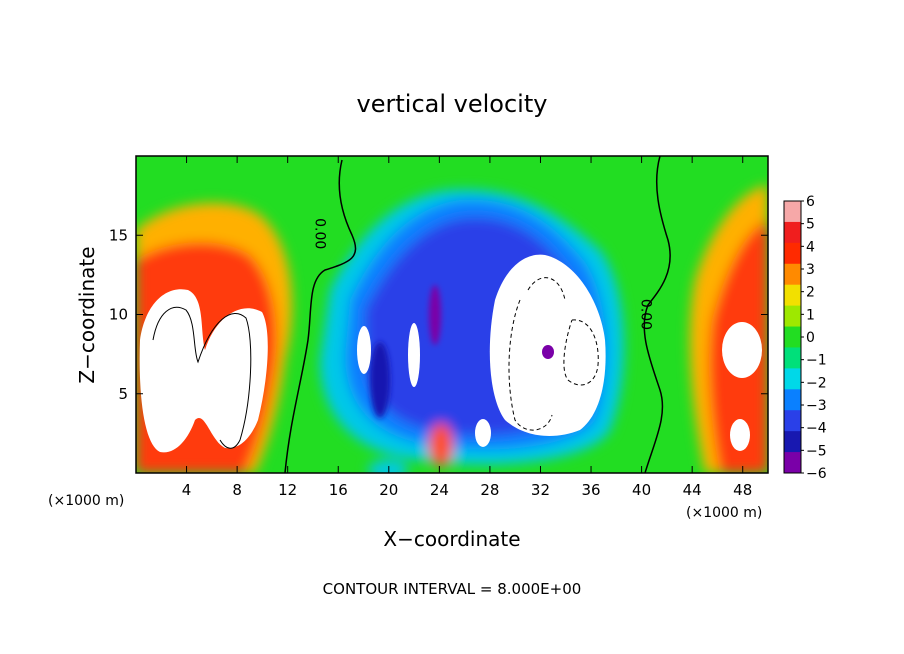 This screenshot has height=654, width=904. Describe the element at coordinates (742, 490) in the screenshot. I see `x-tick-label: 48` at that location.